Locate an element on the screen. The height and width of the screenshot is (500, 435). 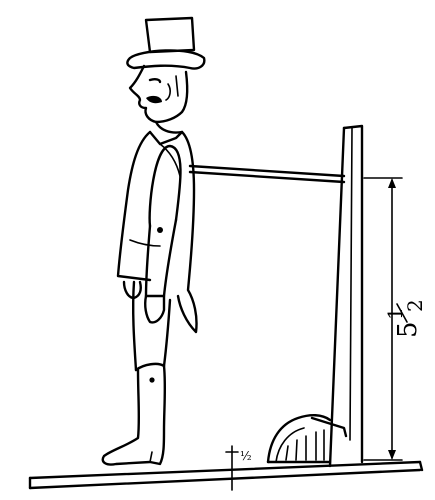
support-rod is located at coordinates (267, 174).